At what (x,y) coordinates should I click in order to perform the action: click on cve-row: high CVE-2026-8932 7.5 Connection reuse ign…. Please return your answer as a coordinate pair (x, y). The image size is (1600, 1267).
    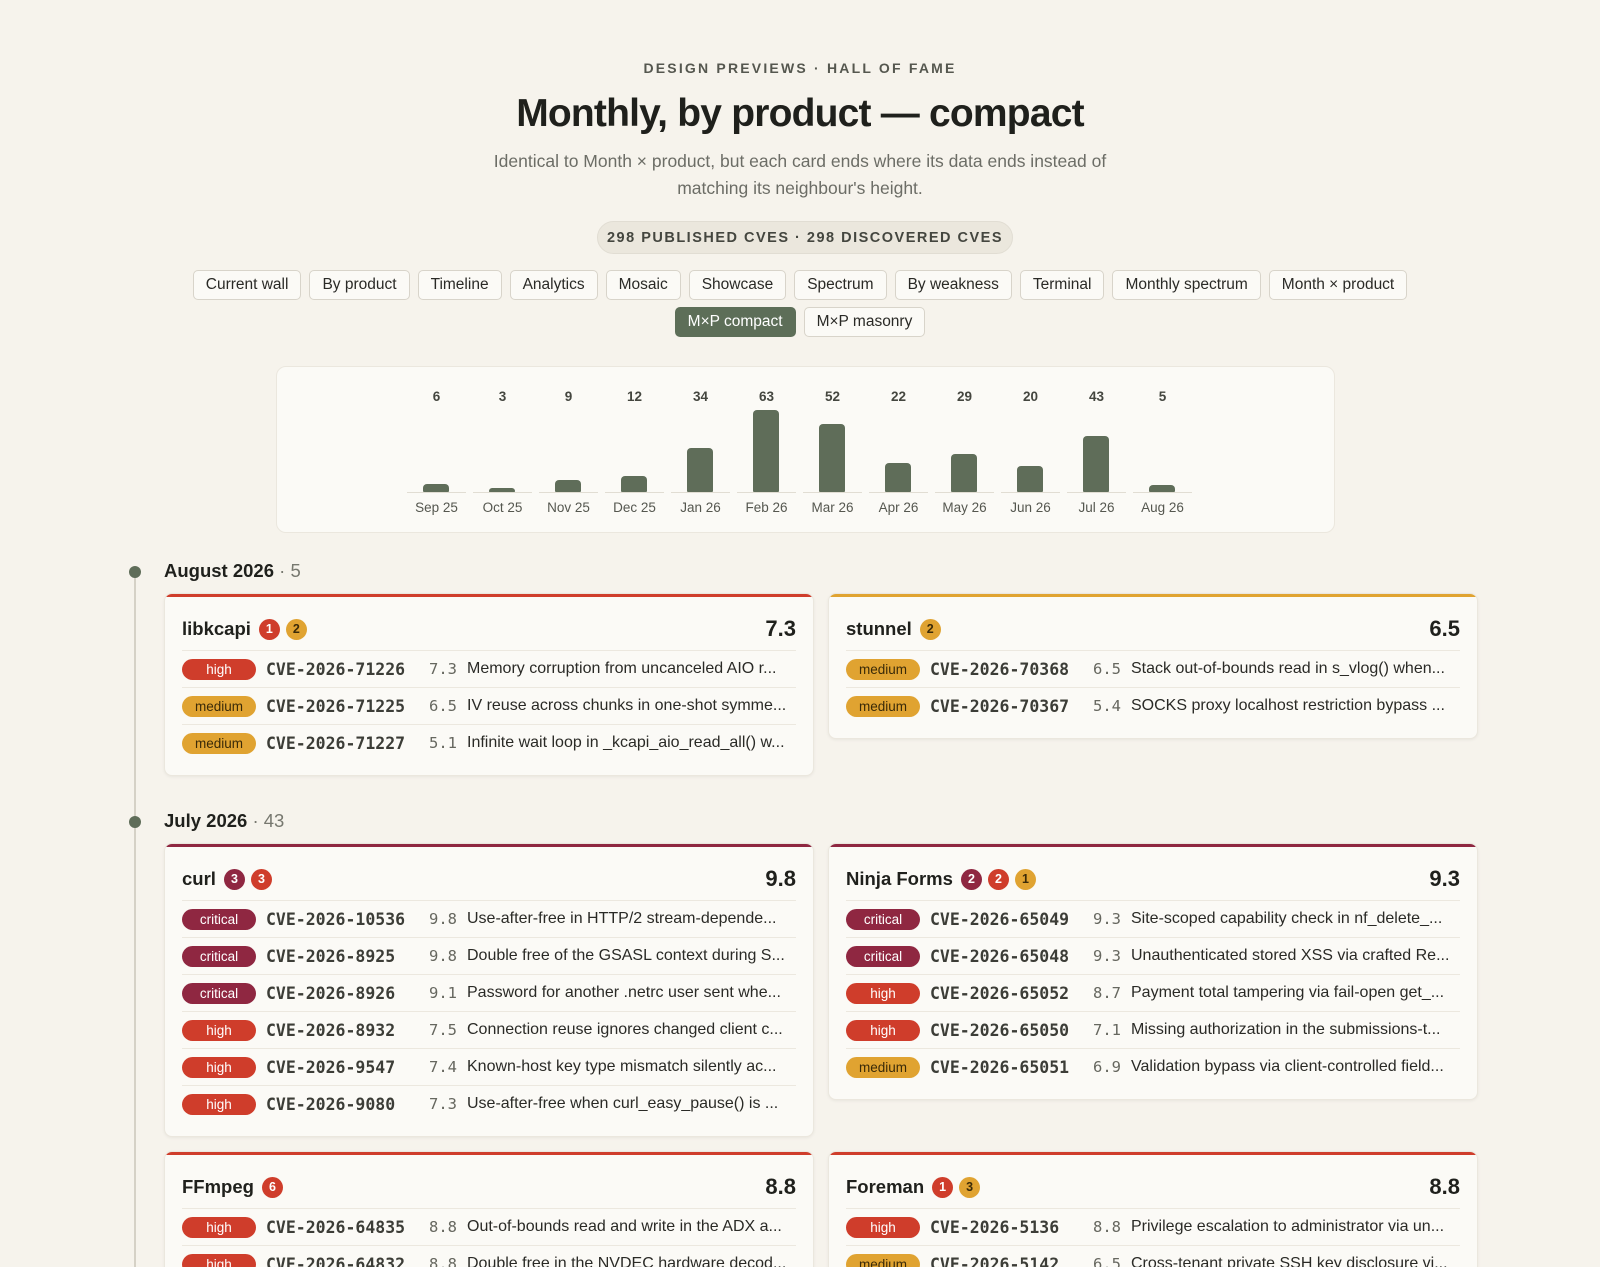
    Looking at the image, I should click on (489, 1029).